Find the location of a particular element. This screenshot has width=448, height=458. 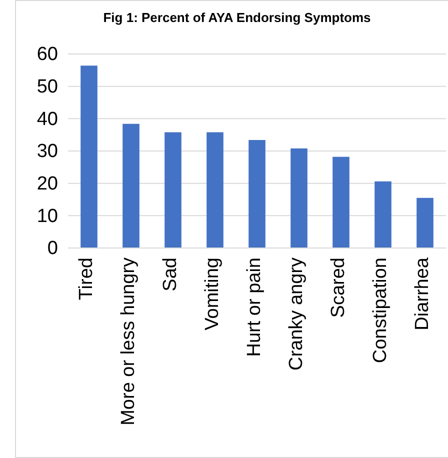

x-tick-label: Diarrhea is located at coordinates (423, 293).